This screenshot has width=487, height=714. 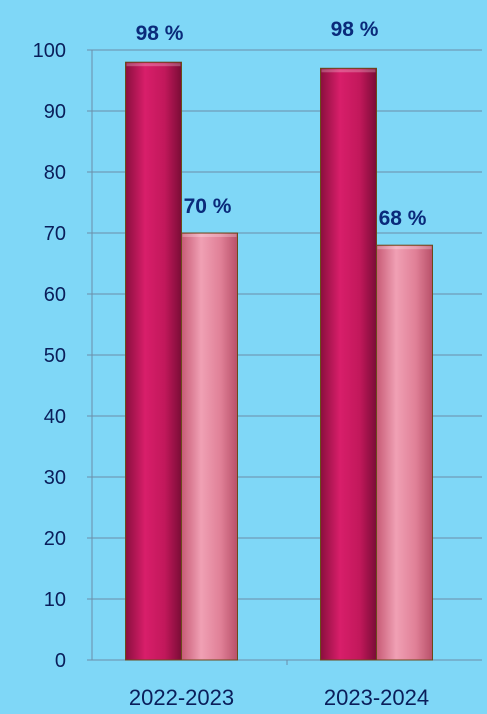 I want to click on data-label: 70 %, so click(x=208, y=206).